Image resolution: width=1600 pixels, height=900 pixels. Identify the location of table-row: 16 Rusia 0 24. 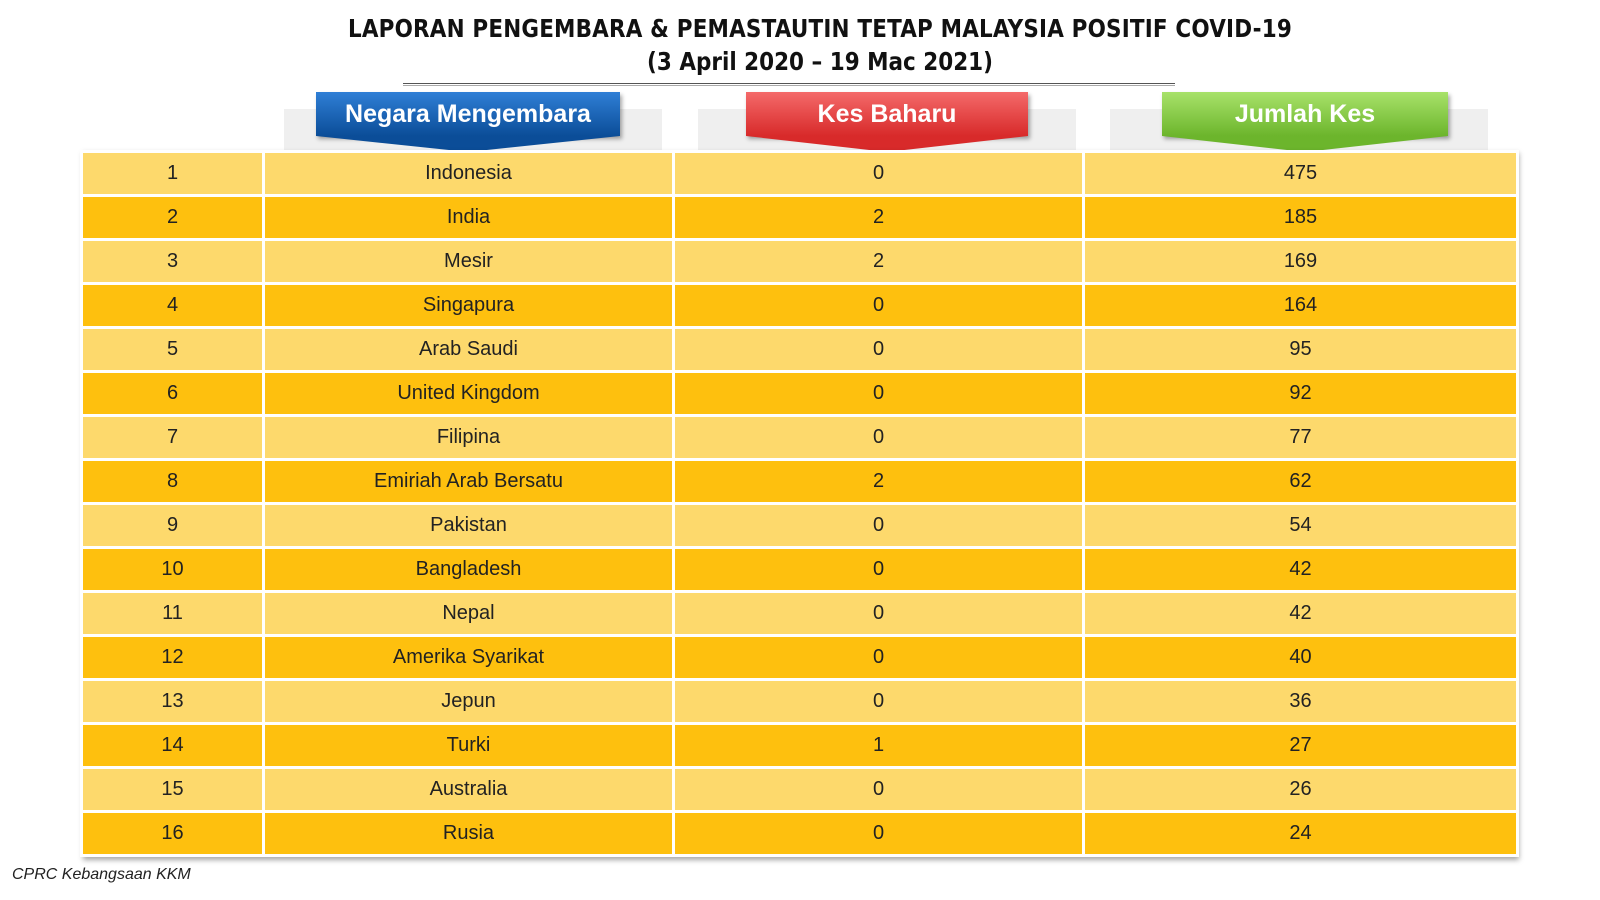
(799, 833).